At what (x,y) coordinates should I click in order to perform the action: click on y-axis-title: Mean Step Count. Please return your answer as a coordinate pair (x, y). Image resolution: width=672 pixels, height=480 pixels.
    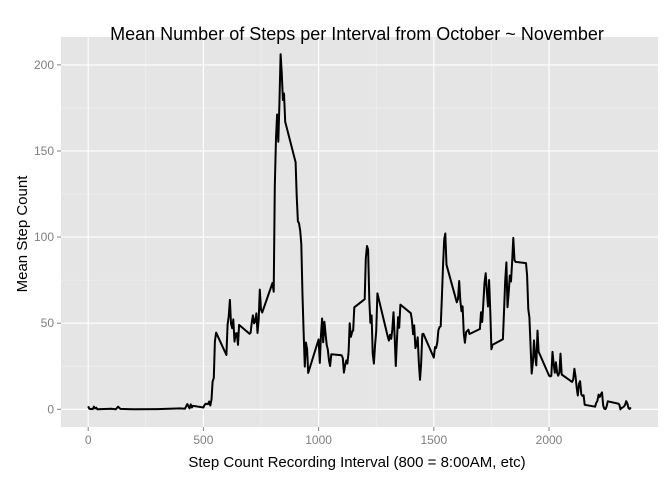
    Looking at the image, I should click on (22, 234).